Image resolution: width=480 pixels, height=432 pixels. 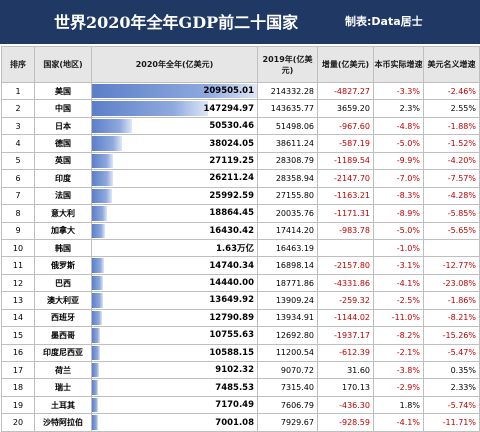 What do you see at coordinates (174, 283) in the screenshot?
I see `cell-gdp2020: 14440.00` at bounding box center [174, 283].